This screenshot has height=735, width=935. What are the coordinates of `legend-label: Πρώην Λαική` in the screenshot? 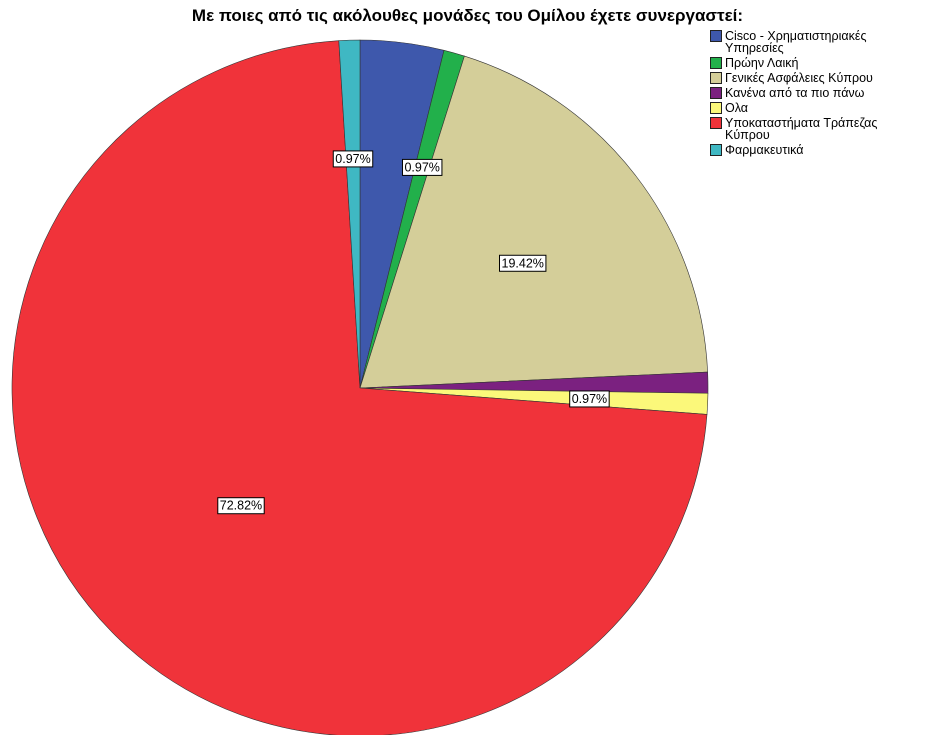 It's located at (762, 63).